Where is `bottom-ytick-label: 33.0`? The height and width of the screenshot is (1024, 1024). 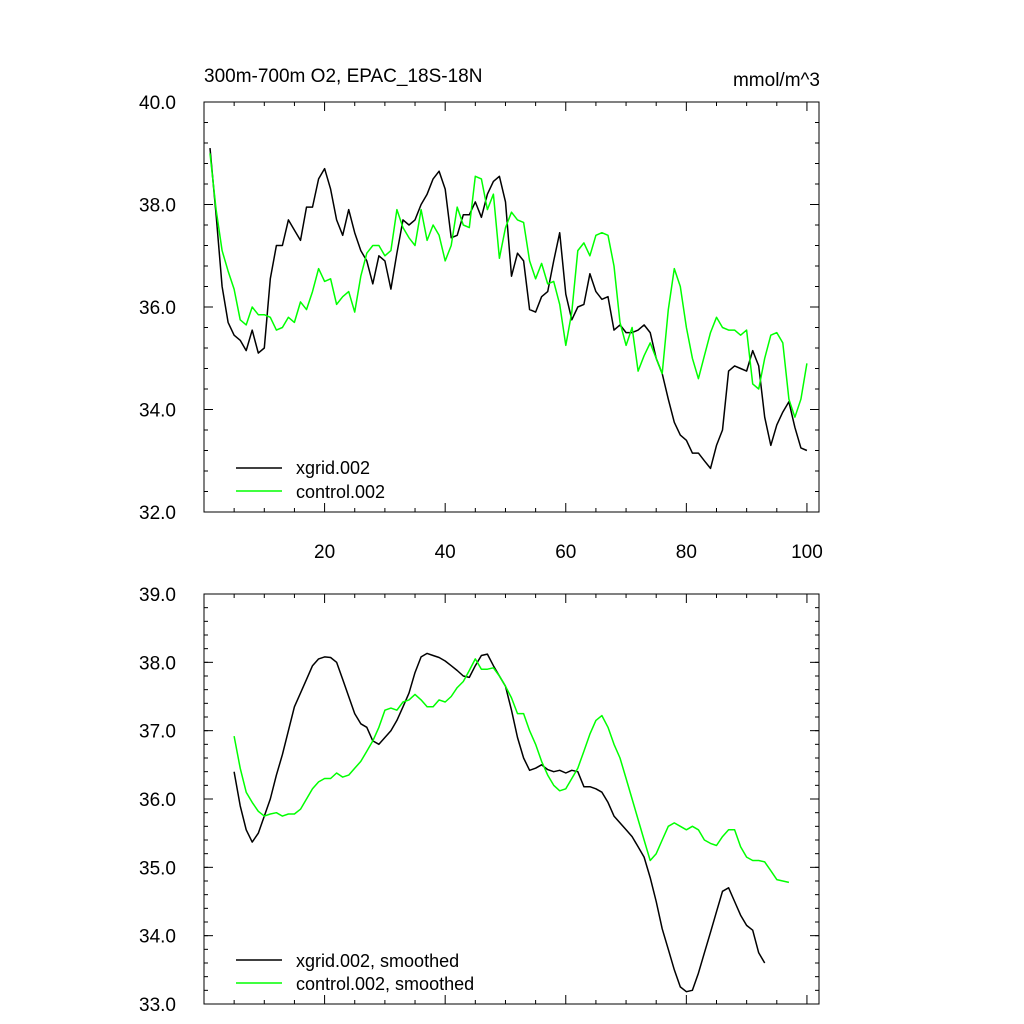
bottom-ytick-label: 33.0 is located at coordinates (157, 1005).